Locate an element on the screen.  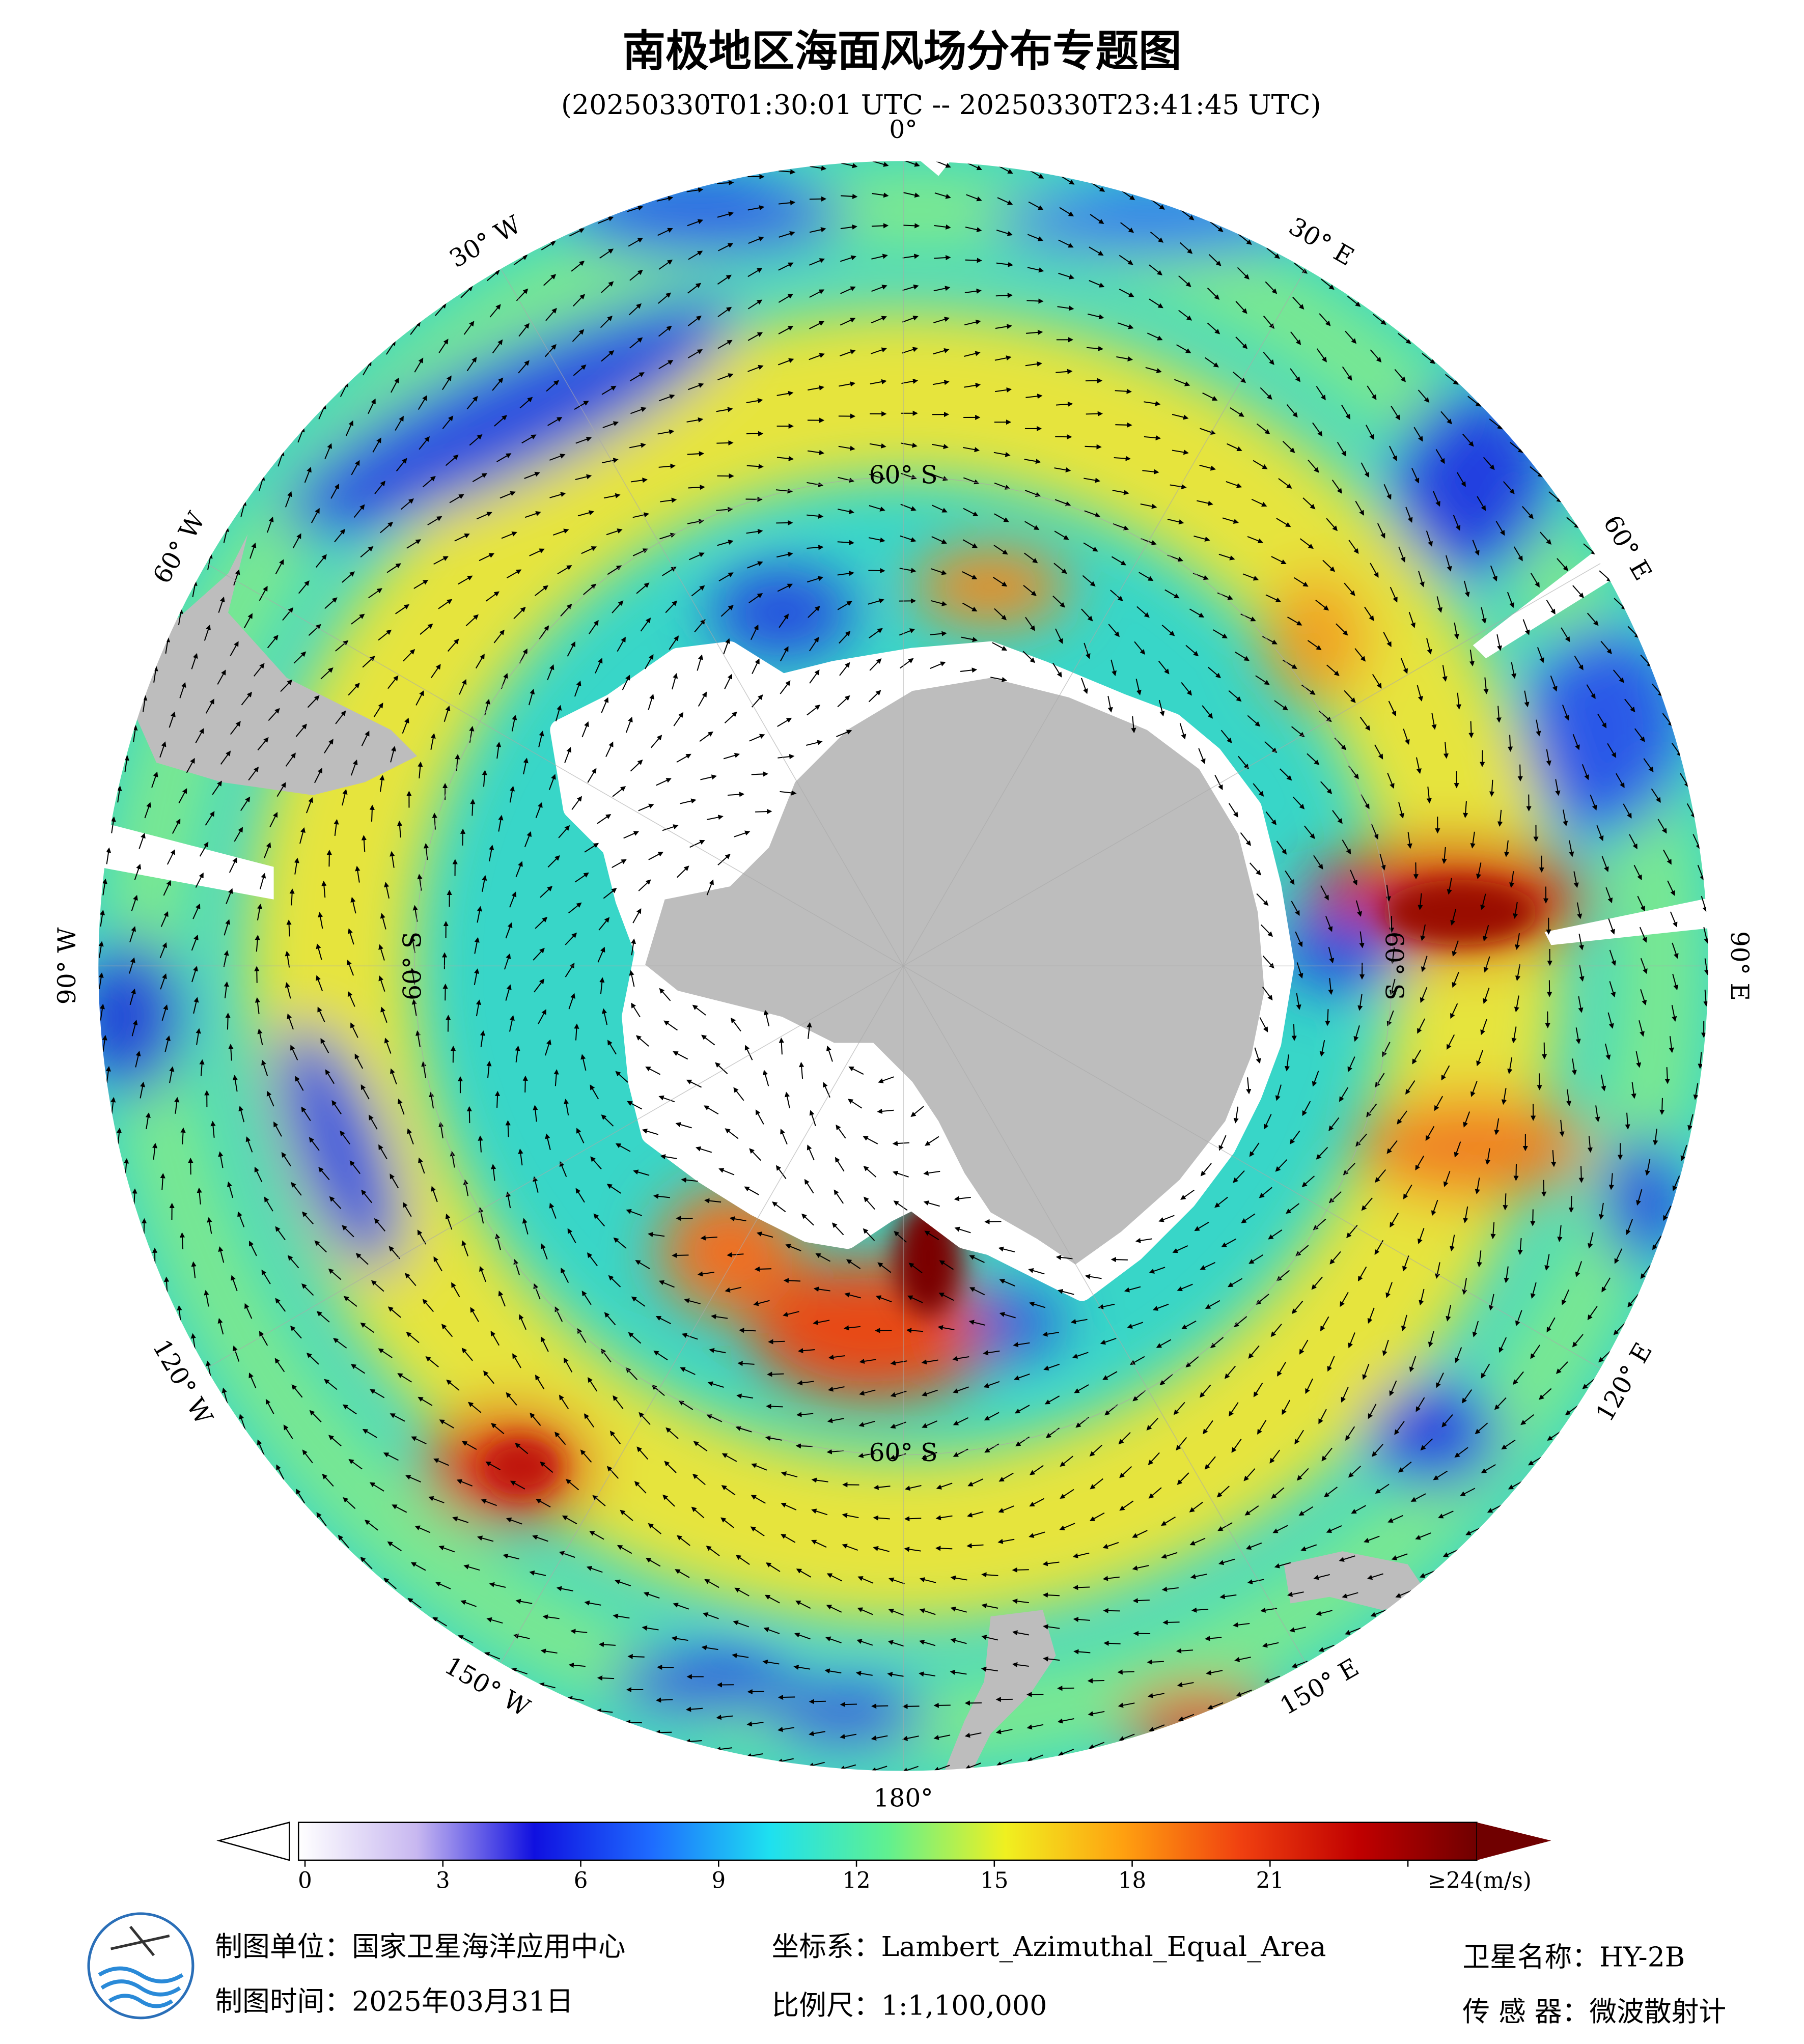
parallel-label: 60° S is located at coordinates (413, 966).